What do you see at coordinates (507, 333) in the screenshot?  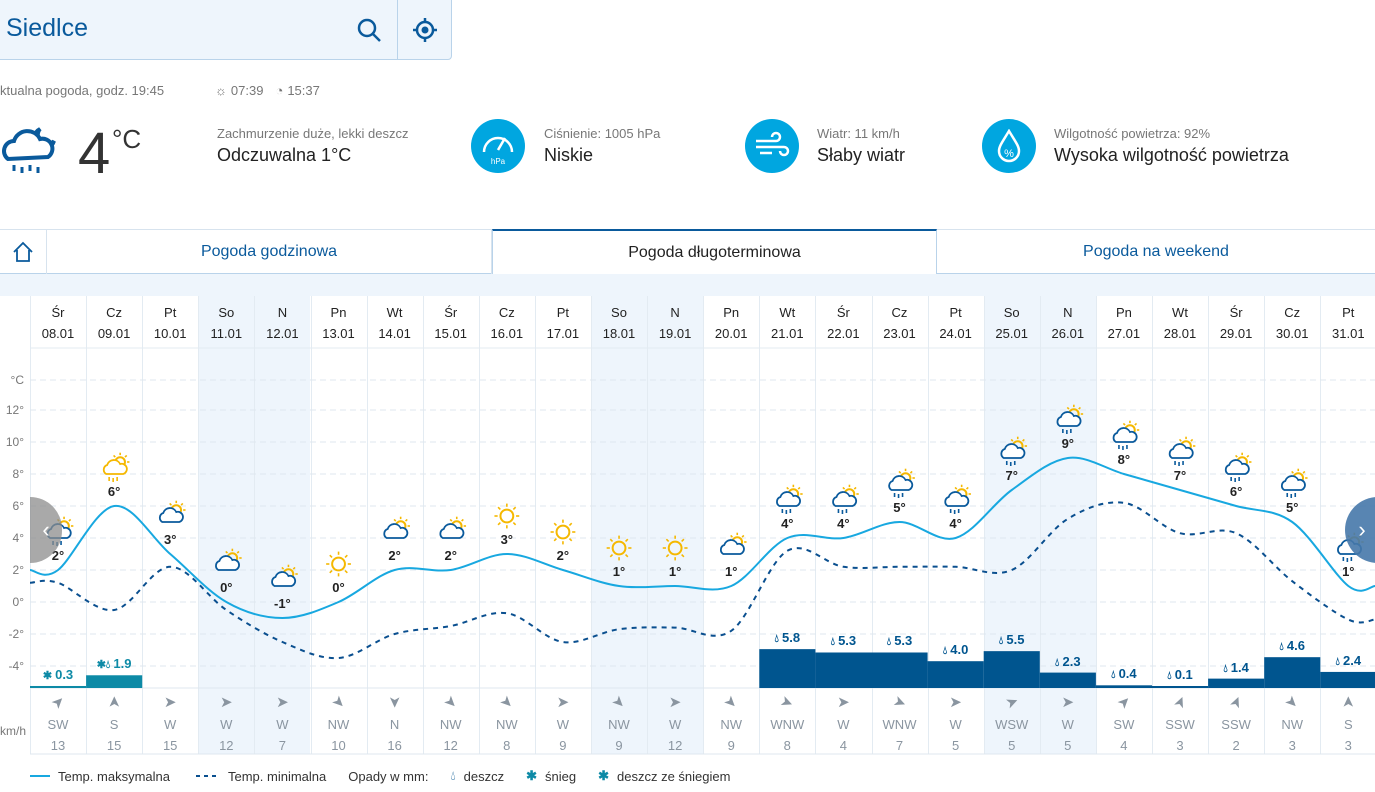 I see `day-date: 16.01` at bounding box center [507, 333].